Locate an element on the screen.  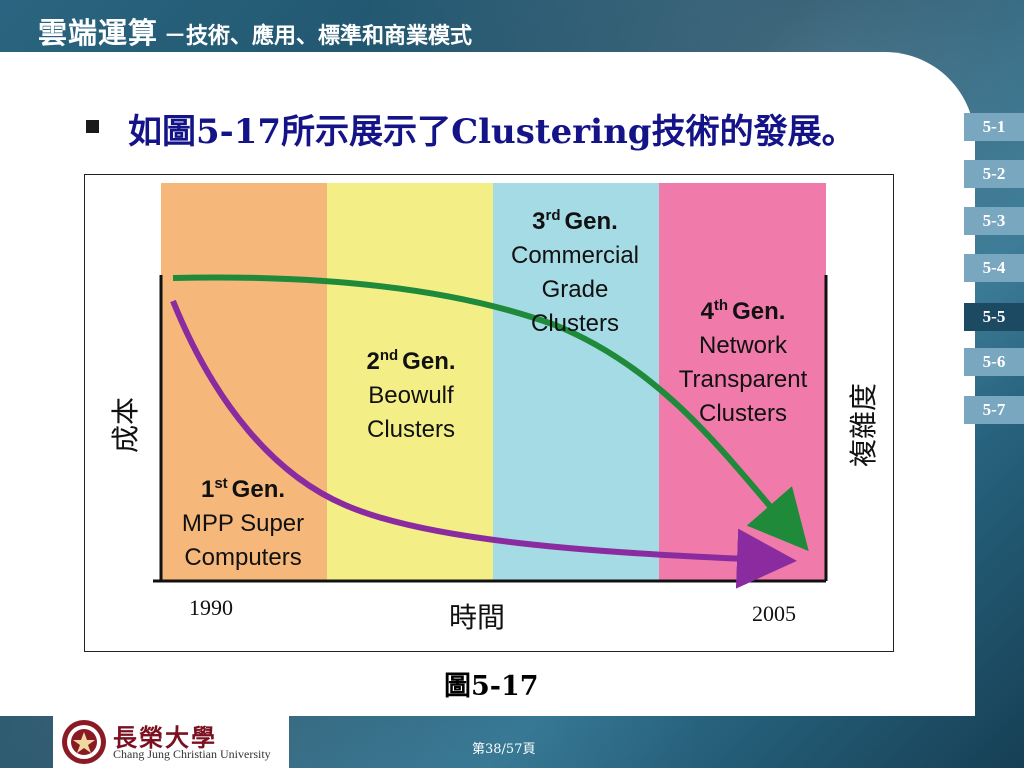
university-logo: 長榮大學 Chang Jung Christian University is located at coordinates (171, 742).